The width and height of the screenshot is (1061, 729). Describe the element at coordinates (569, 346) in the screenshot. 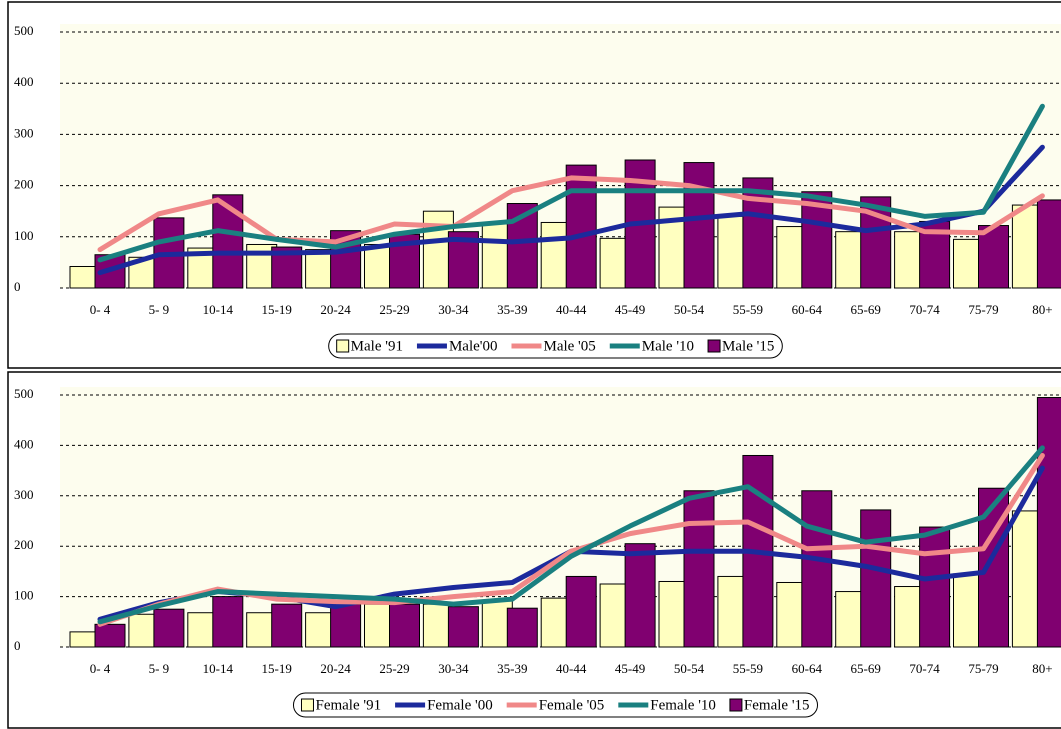

I see `legend-label: Male '05` at that location.